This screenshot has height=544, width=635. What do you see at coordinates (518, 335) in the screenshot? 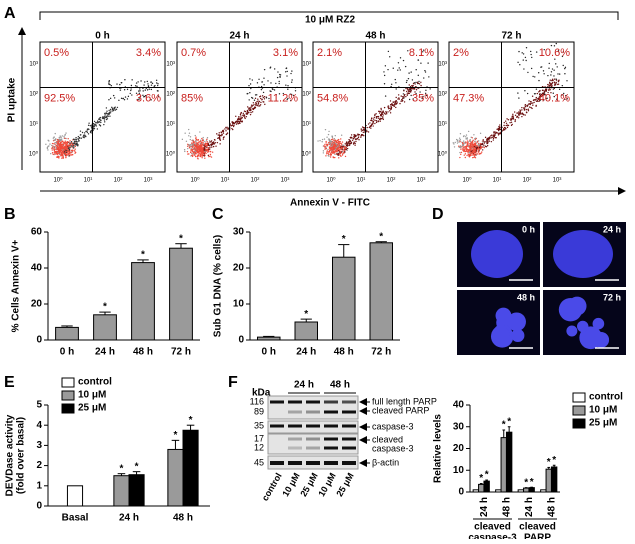
I see `apoptotic-body` at bounding box center [518, 335].